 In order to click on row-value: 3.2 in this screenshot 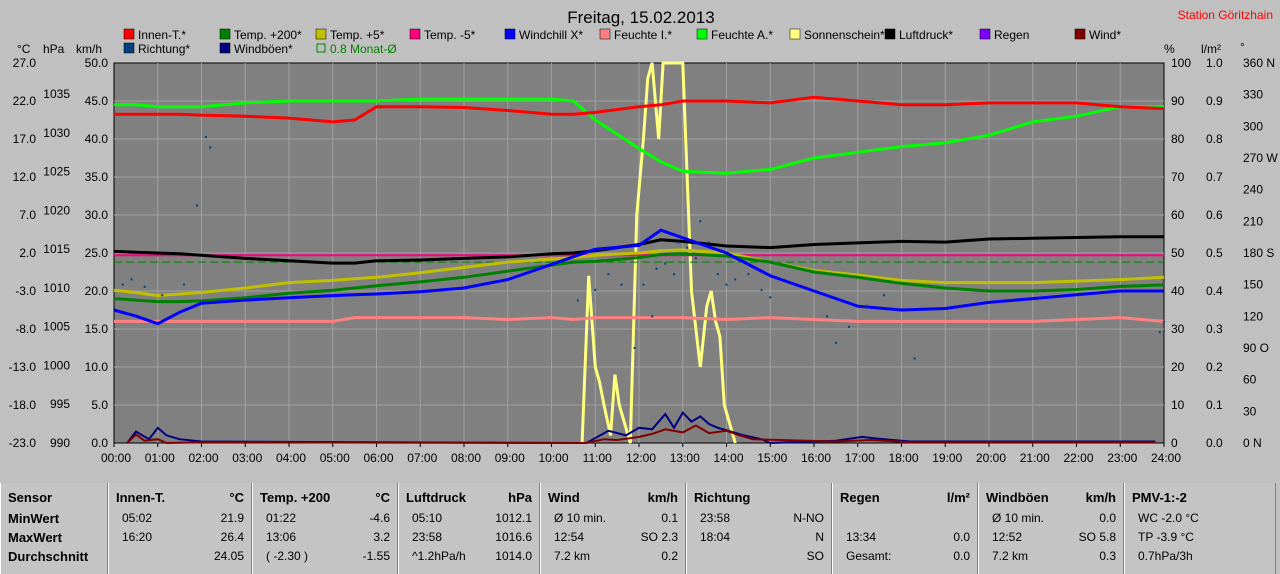, I will do `click(381, 537)`.